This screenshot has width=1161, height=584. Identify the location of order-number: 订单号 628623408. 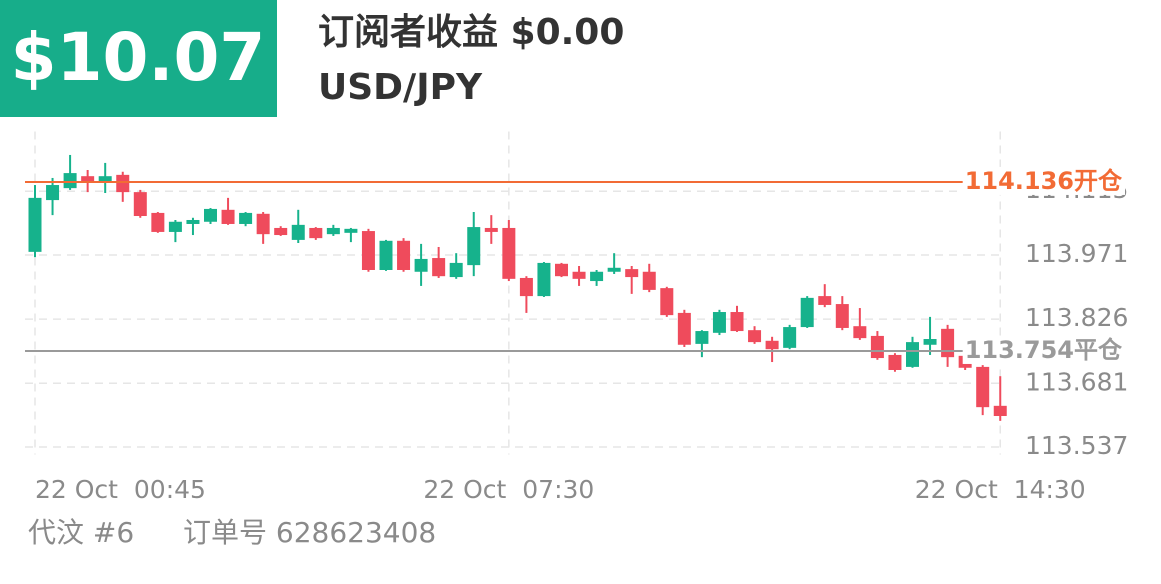
(309, 532).